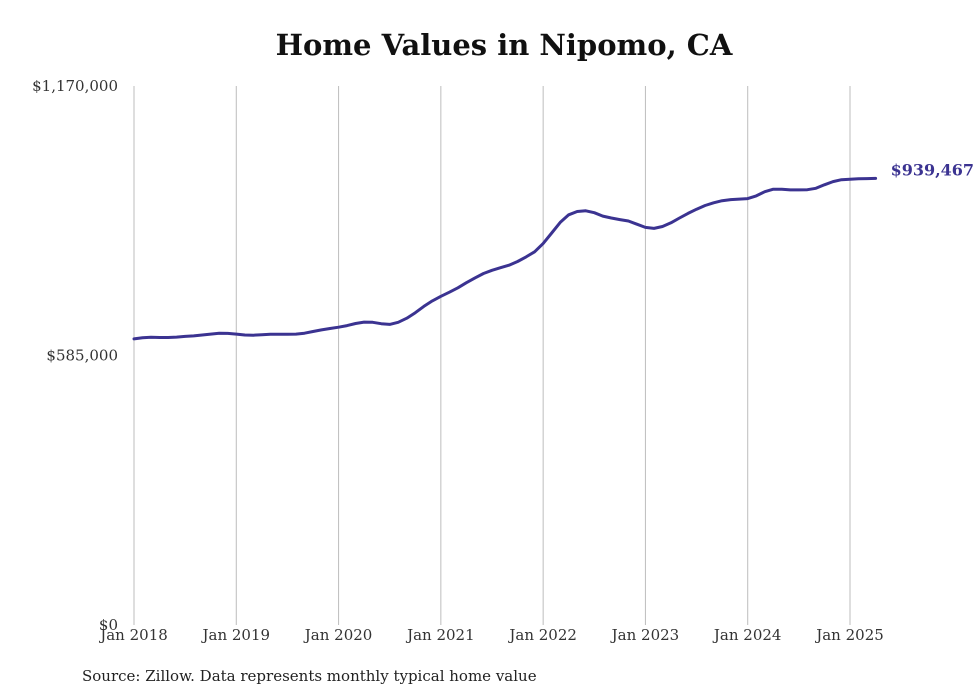 The width and height of the screenshot is (980, 699). What do you see at coordinates (338, 635) in the screenshot?
I see `x-tick-label: Jan 2020` at bounding box center [338, 635].